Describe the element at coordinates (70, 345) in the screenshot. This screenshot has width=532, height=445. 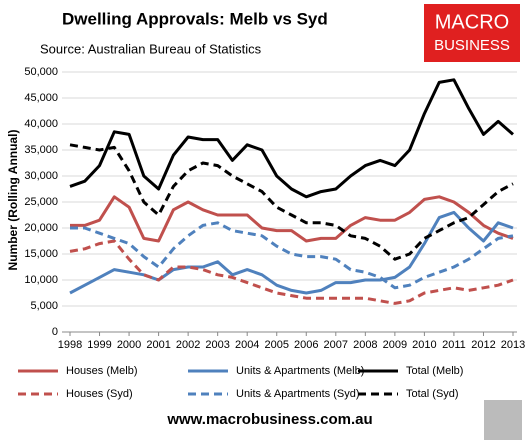
I see `x-tick-label: 1998` at that location.